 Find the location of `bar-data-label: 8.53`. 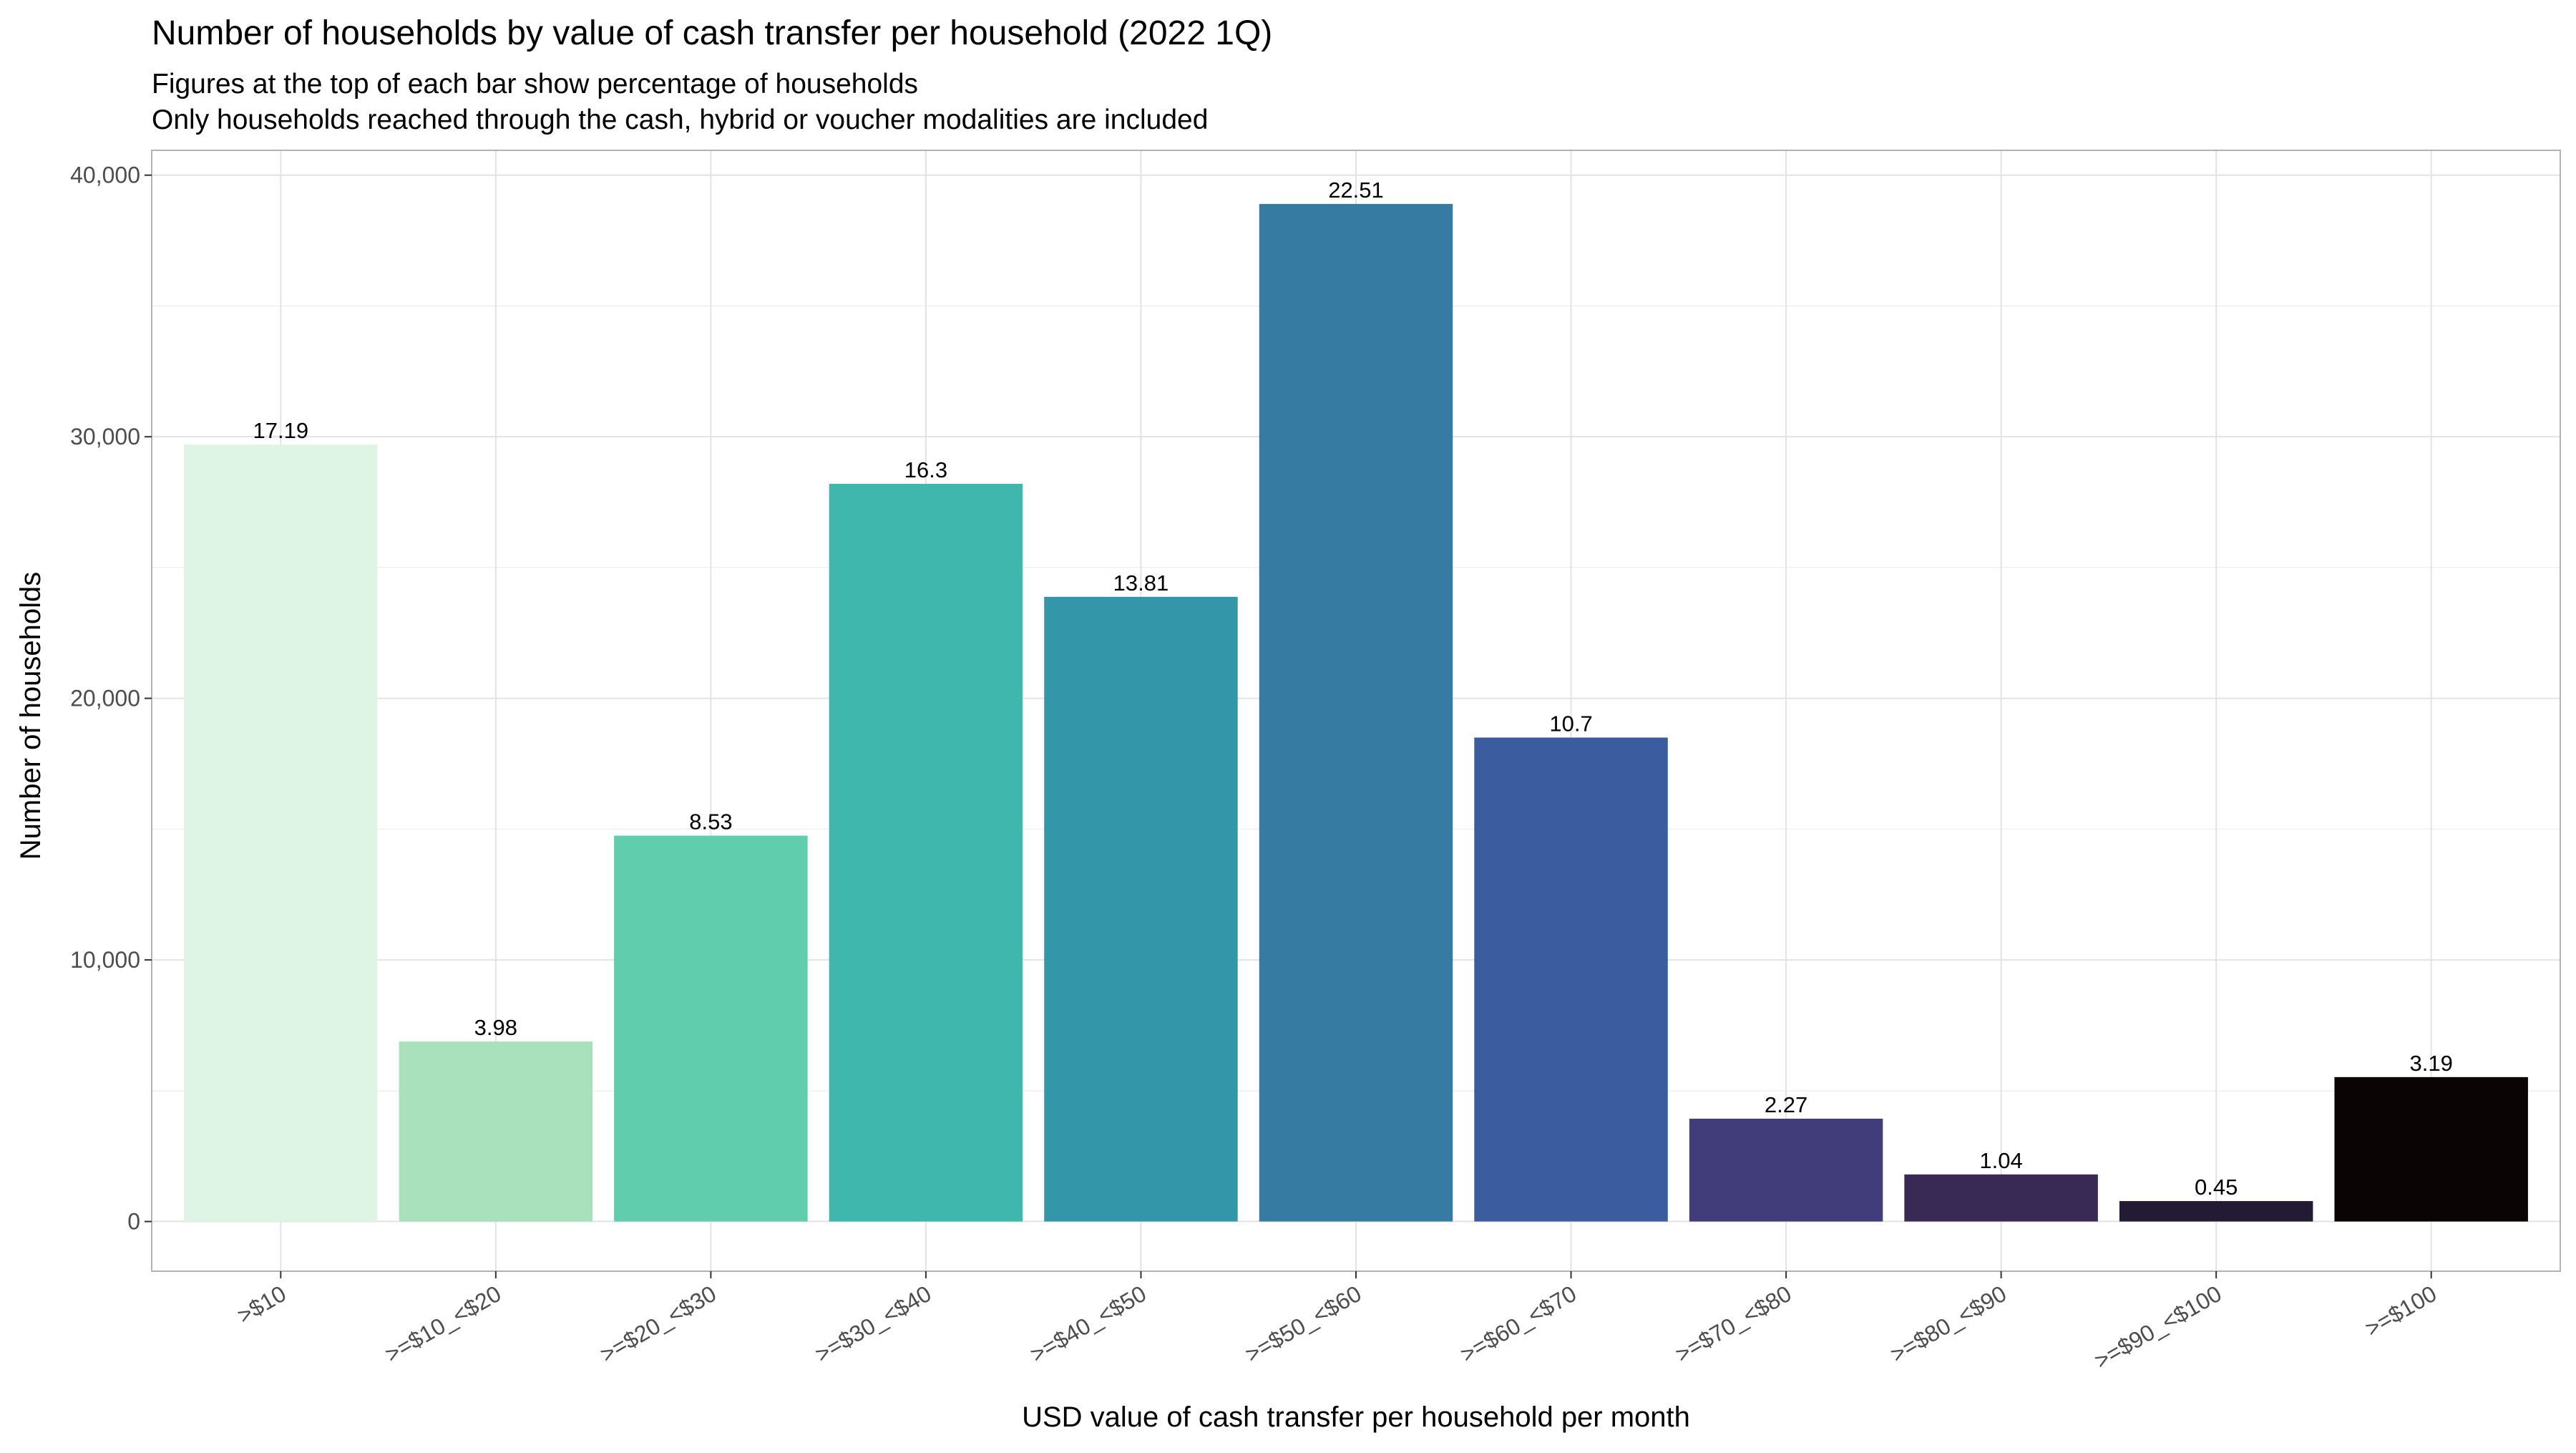

bar-data-label: 8.53 is located at coordinates (710, 822).